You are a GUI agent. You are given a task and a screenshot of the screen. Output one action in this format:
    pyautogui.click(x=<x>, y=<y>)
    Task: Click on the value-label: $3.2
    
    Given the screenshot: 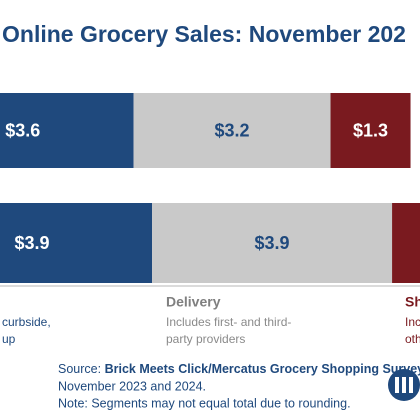 What is the action you would take?
    pyautogui.click(x=232, y=130)
    